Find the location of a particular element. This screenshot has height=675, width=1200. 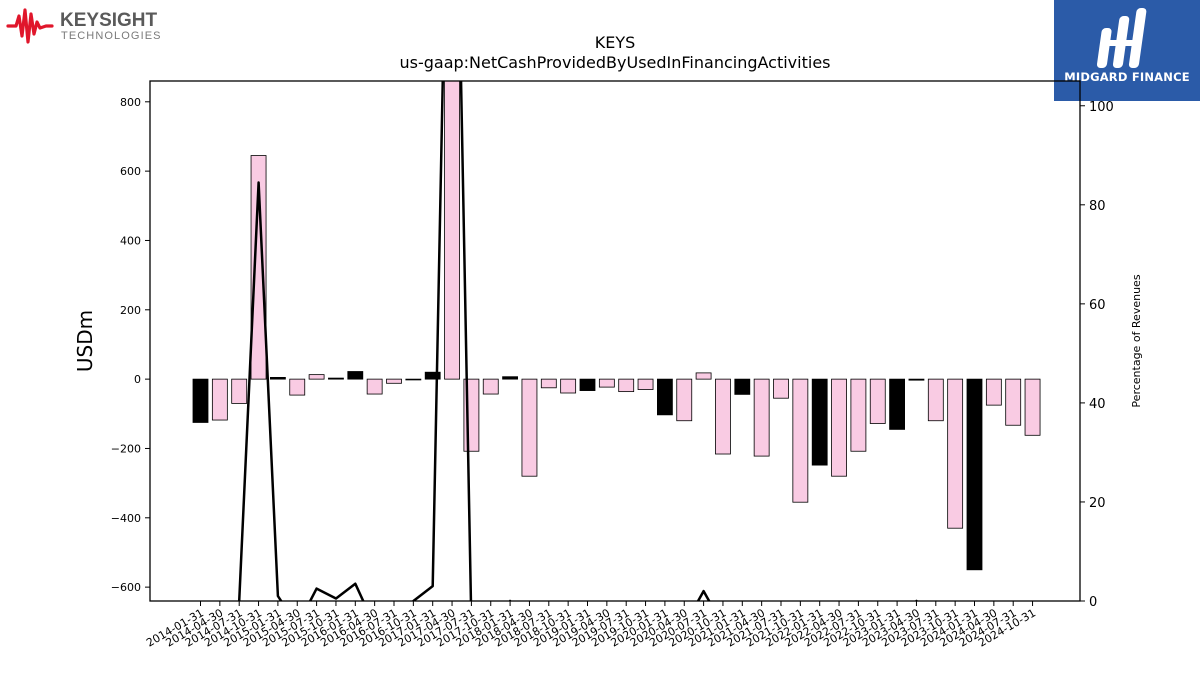

y2-tick-label: 100 is located at coordinates (1101, 107).